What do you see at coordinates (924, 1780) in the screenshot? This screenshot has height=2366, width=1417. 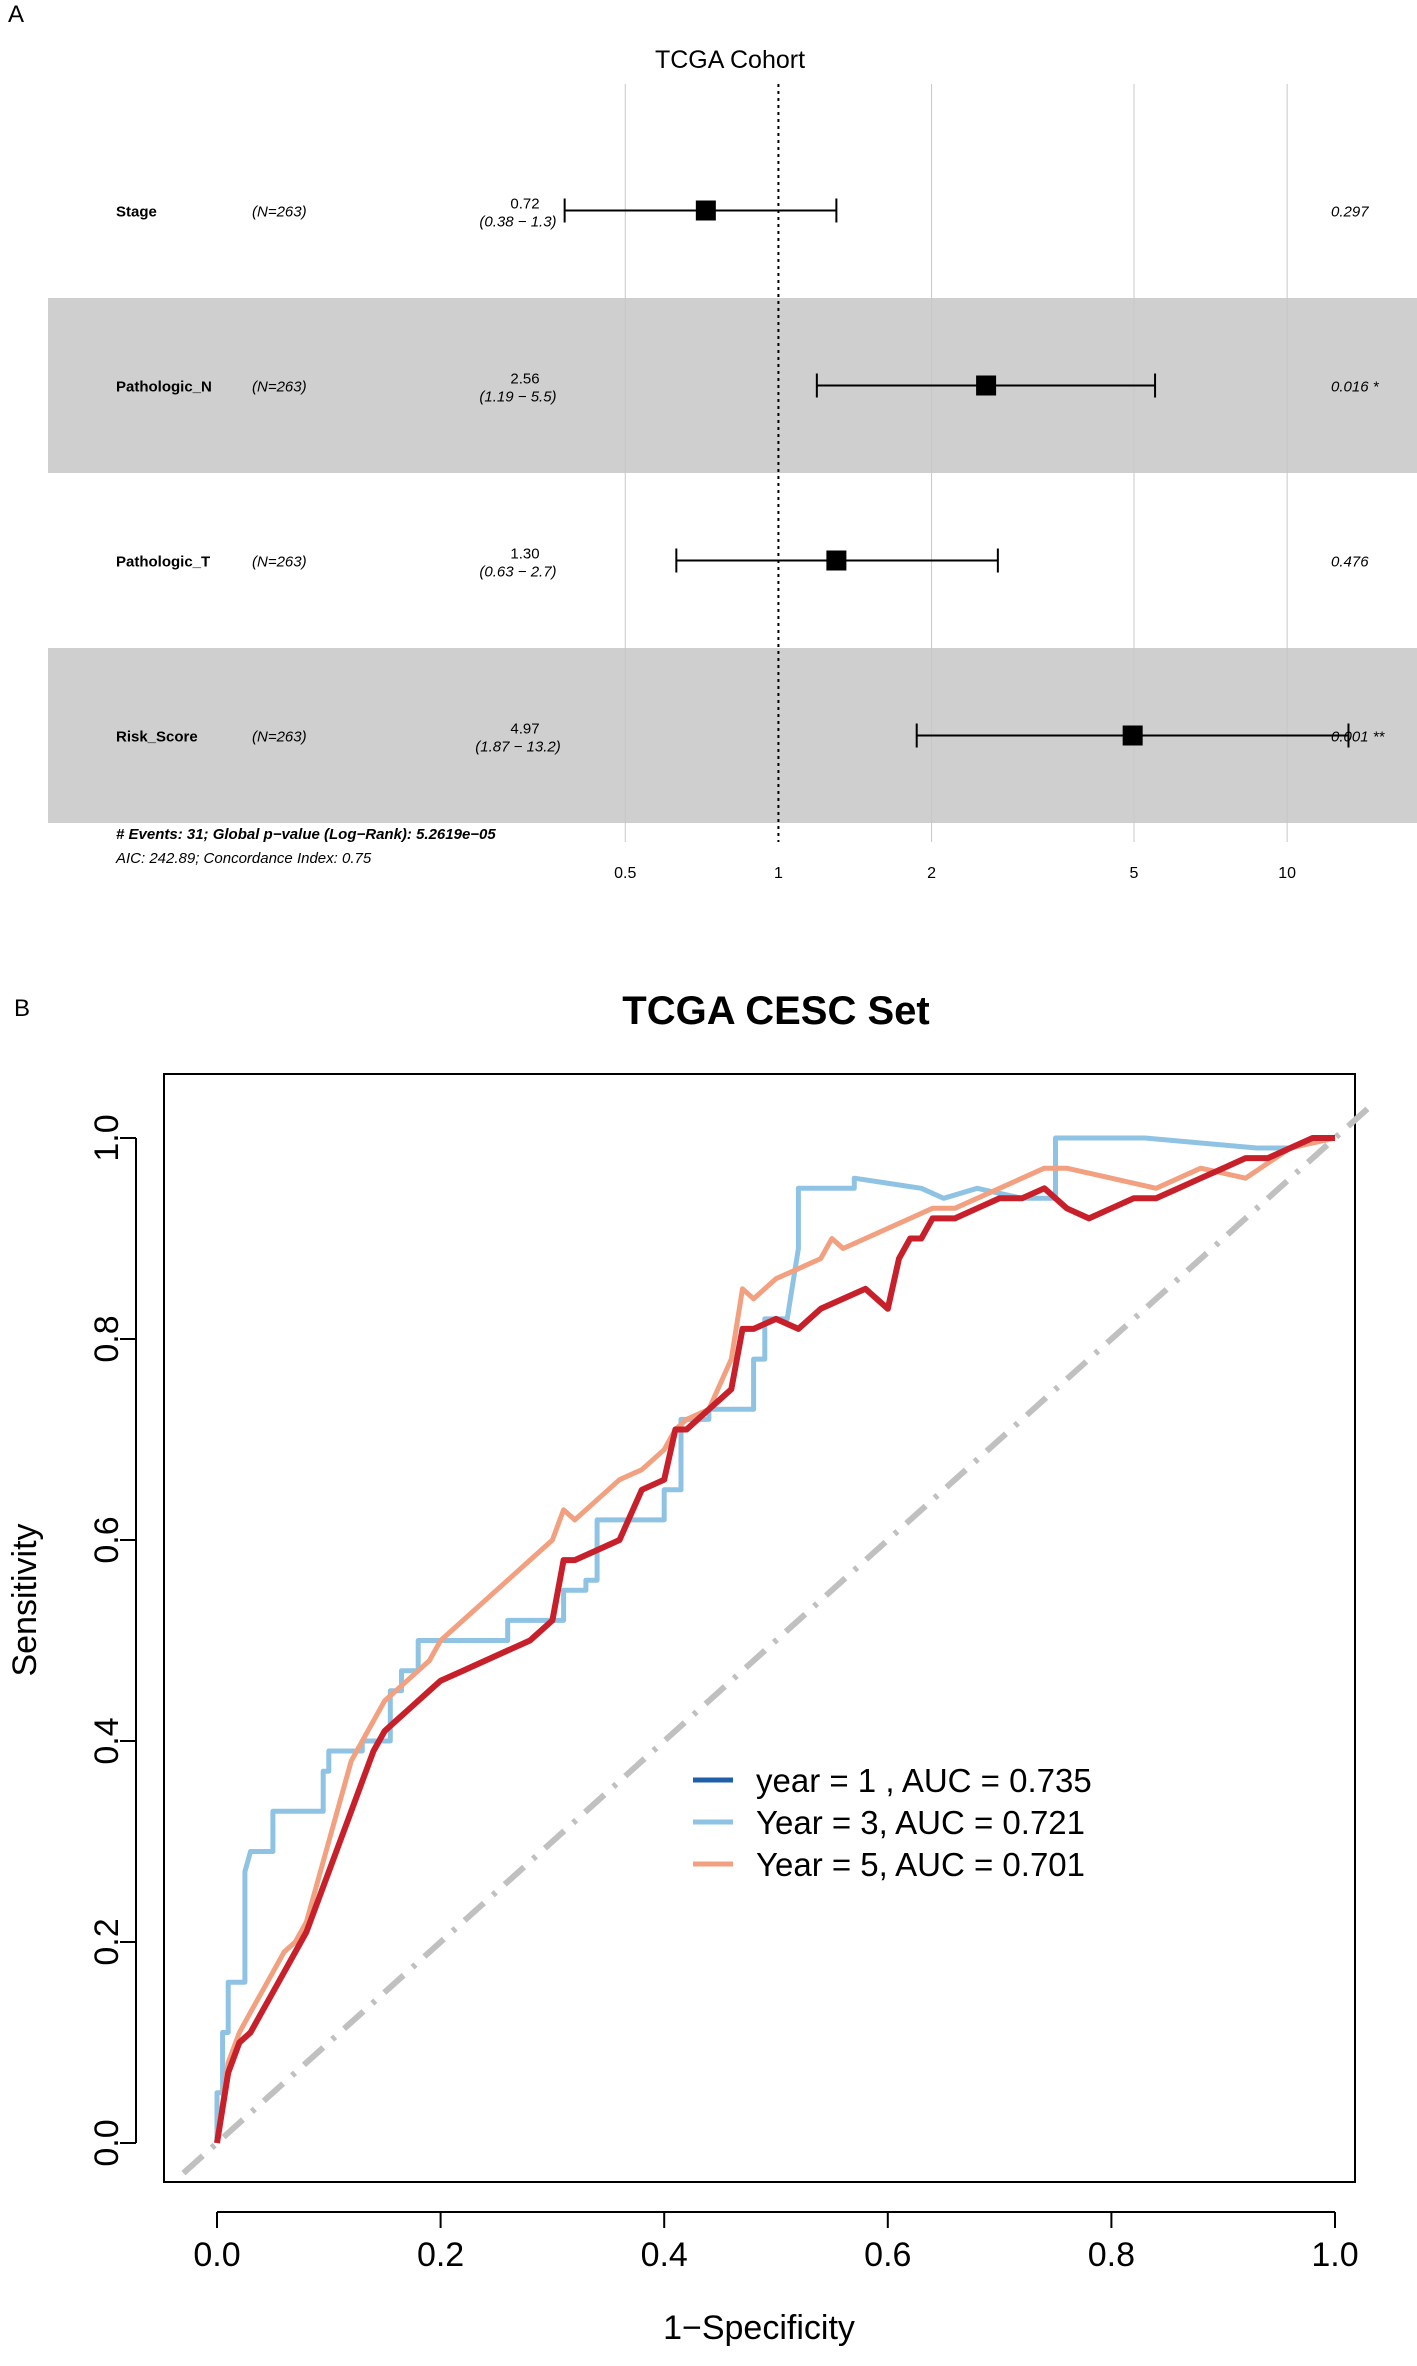 I see `legend-label: year = 1 , AUC = 0.735` at bounding box center [924, 1780].